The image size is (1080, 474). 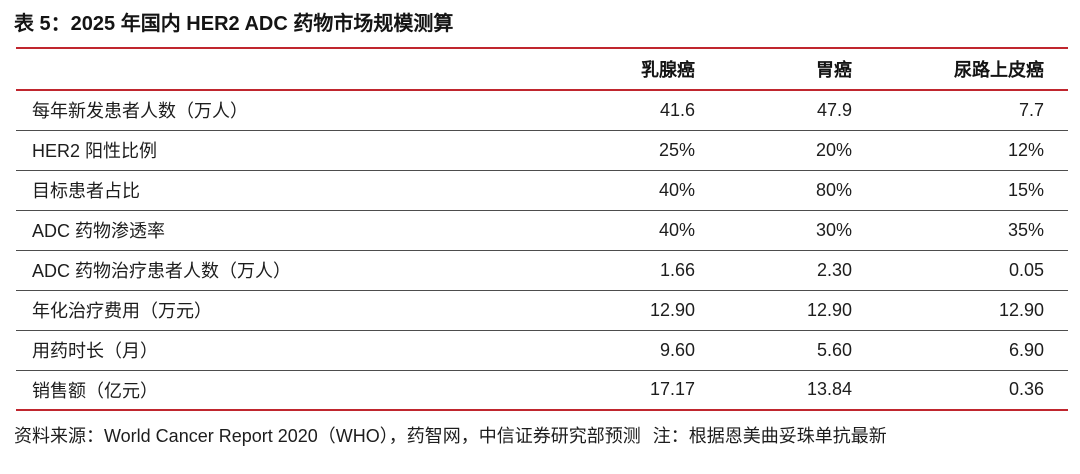 What do you see at coordinates (972, 350) in the screenshot?
I see `row-value: 6.90` at bounding box center [972, 350].